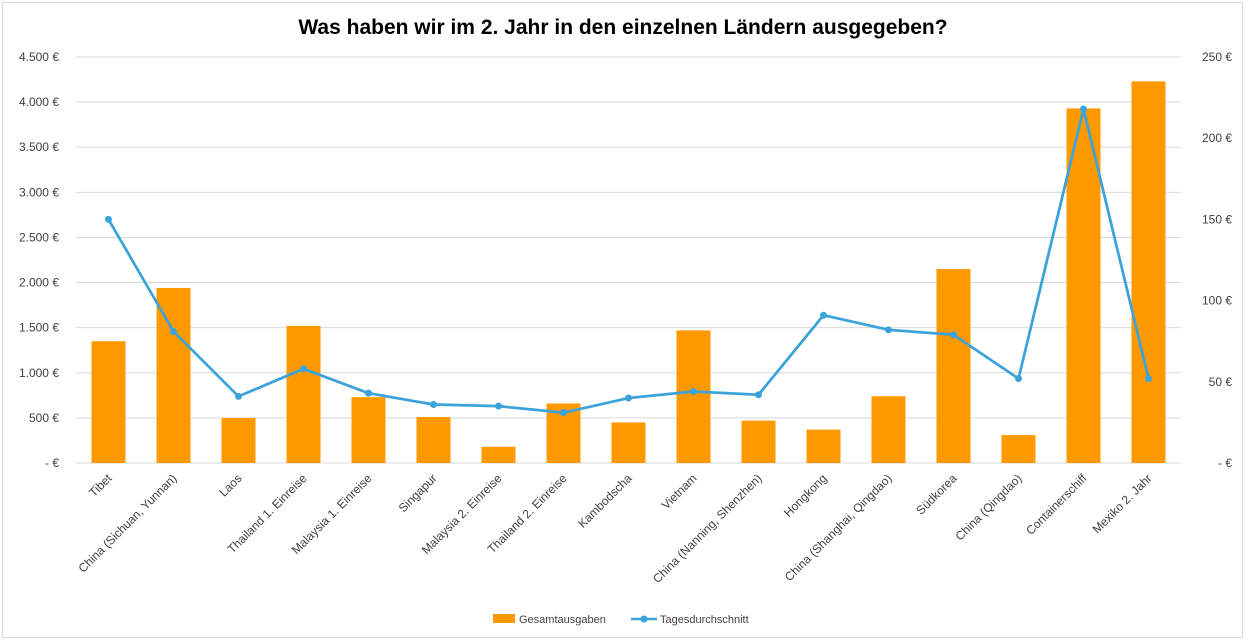 The width and height of the screenshot is (1247, 643). What do you see at coordinates (418, 493) in the screenshot?
I see `category-label: Singapur` at bounding box center [418, 493].